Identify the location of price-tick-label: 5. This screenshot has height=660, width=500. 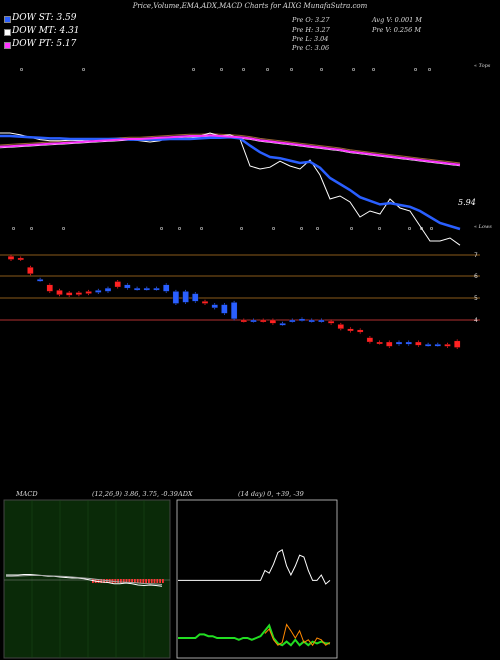
(476, 298).